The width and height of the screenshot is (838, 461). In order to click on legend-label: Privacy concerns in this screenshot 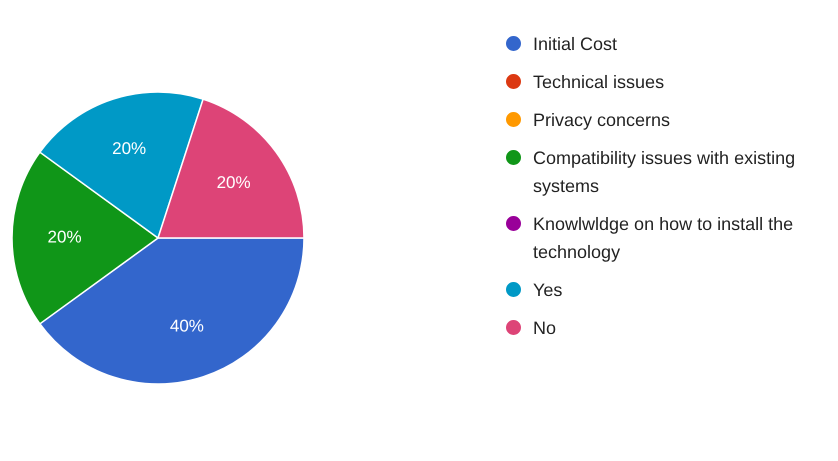, I will do `click(601, 120)`.